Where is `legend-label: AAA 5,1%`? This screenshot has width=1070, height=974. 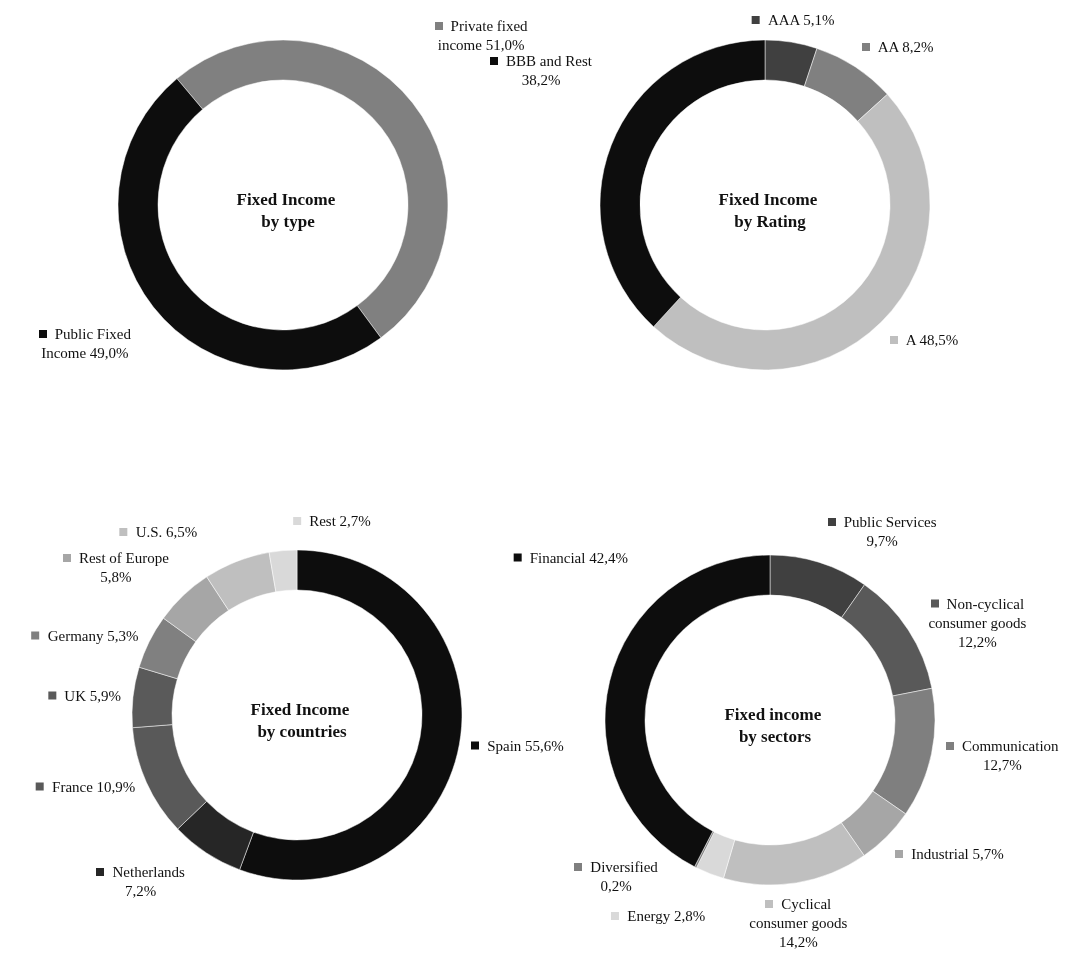
legend-label: AAA 5,1% is located at coordinates (800, 21).